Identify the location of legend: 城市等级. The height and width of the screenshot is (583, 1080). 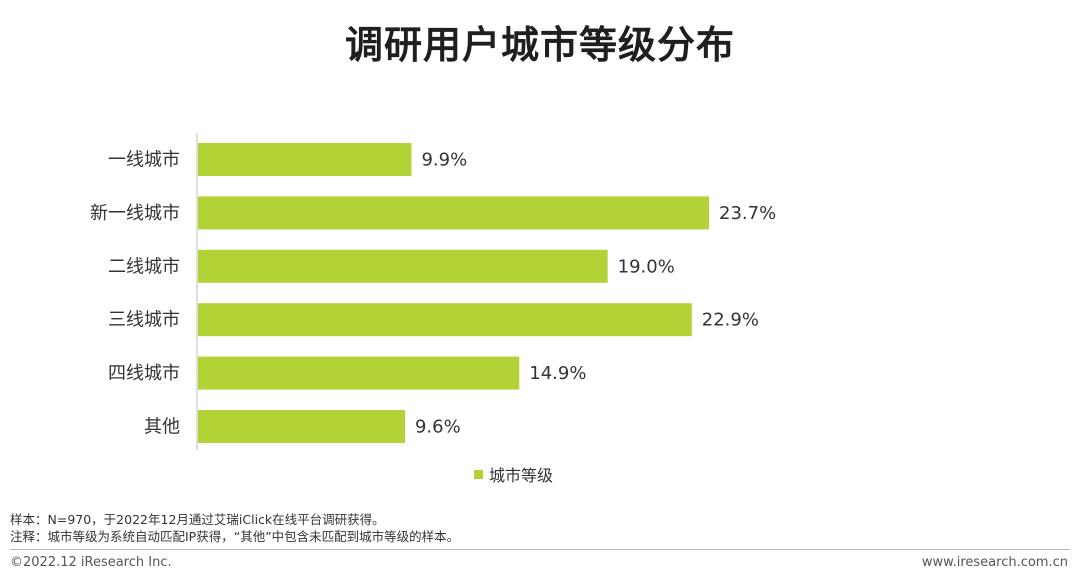
(513, 475).